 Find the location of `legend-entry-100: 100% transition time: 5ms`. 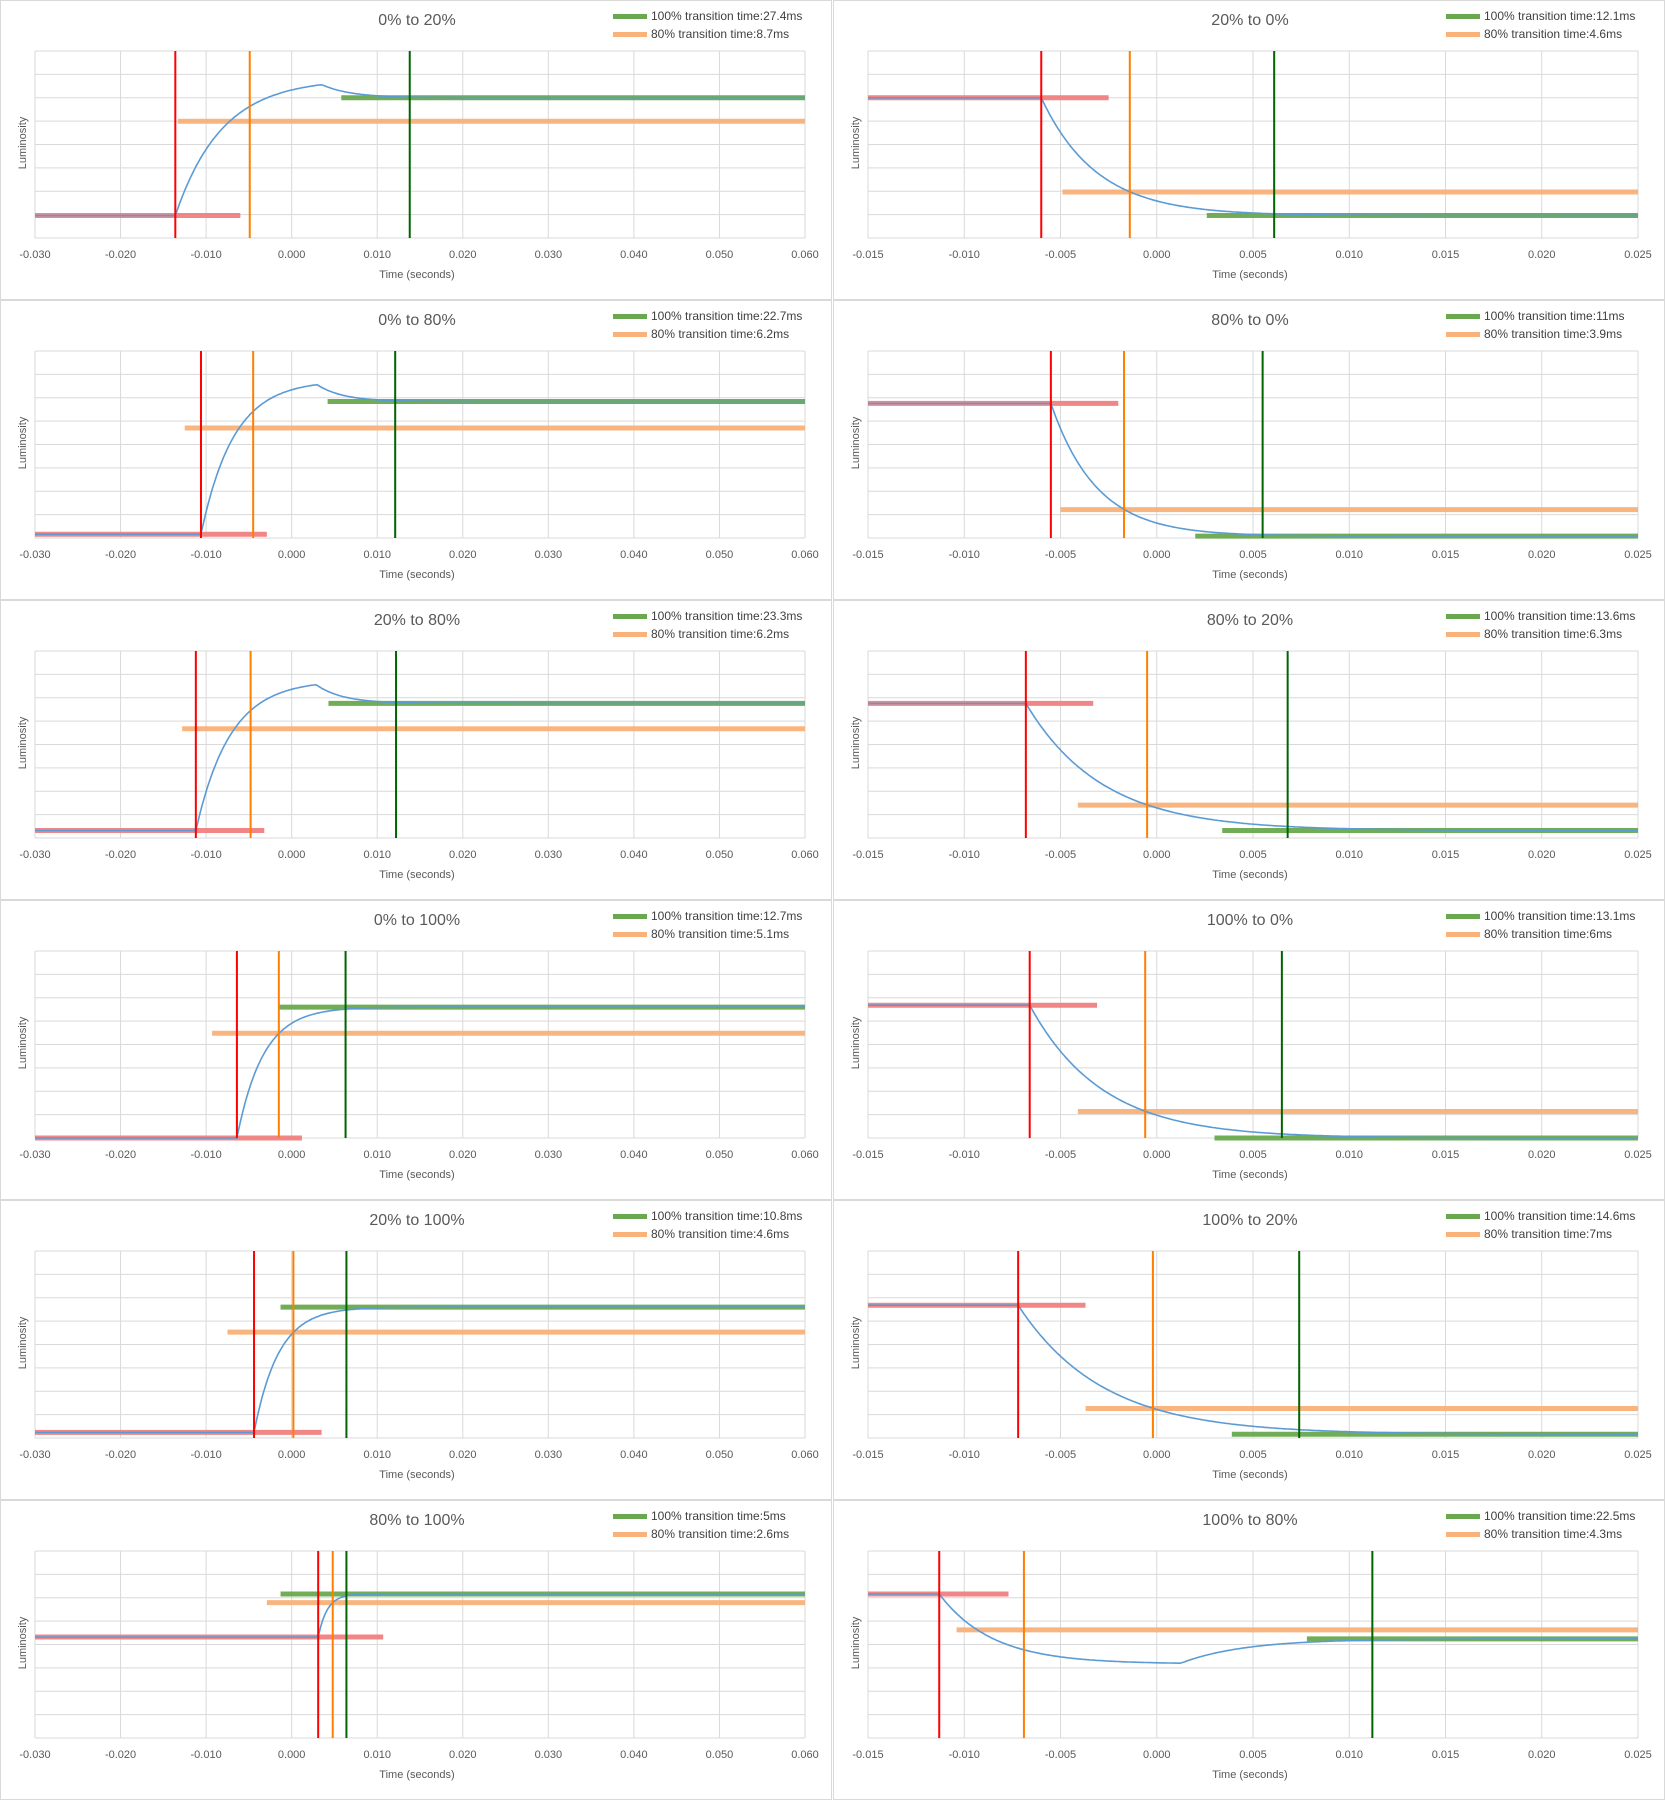

legend-entry-100: 100% transition time: 5ms is located at coordinates (701, 1516).